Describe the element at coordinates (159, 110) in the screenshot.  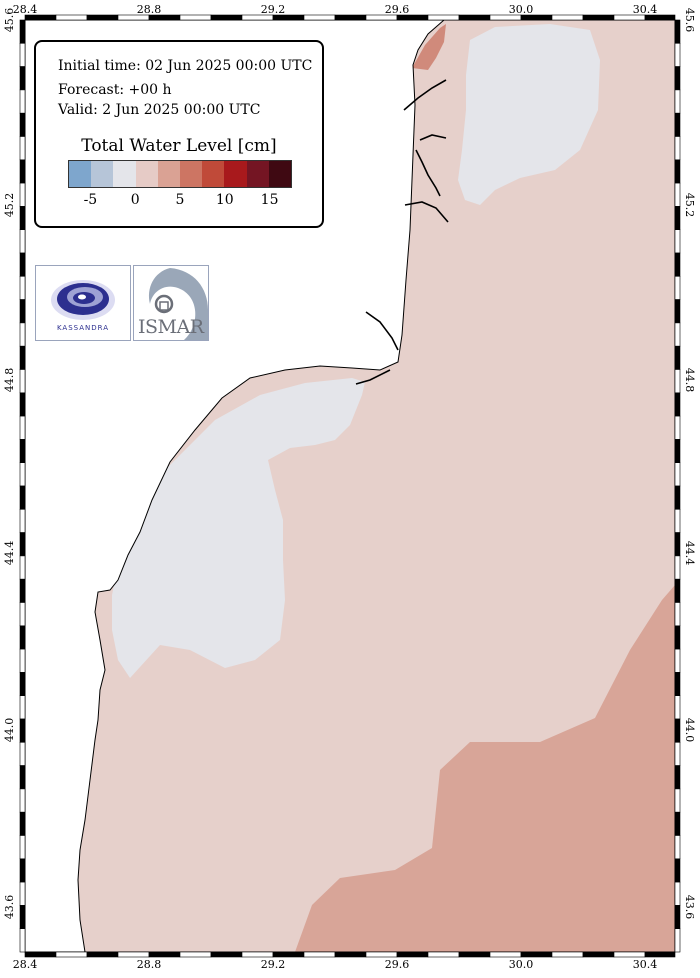
I see `valid-time-text: Valid: 2 Jun 2025 00:00 UTC` at that location.